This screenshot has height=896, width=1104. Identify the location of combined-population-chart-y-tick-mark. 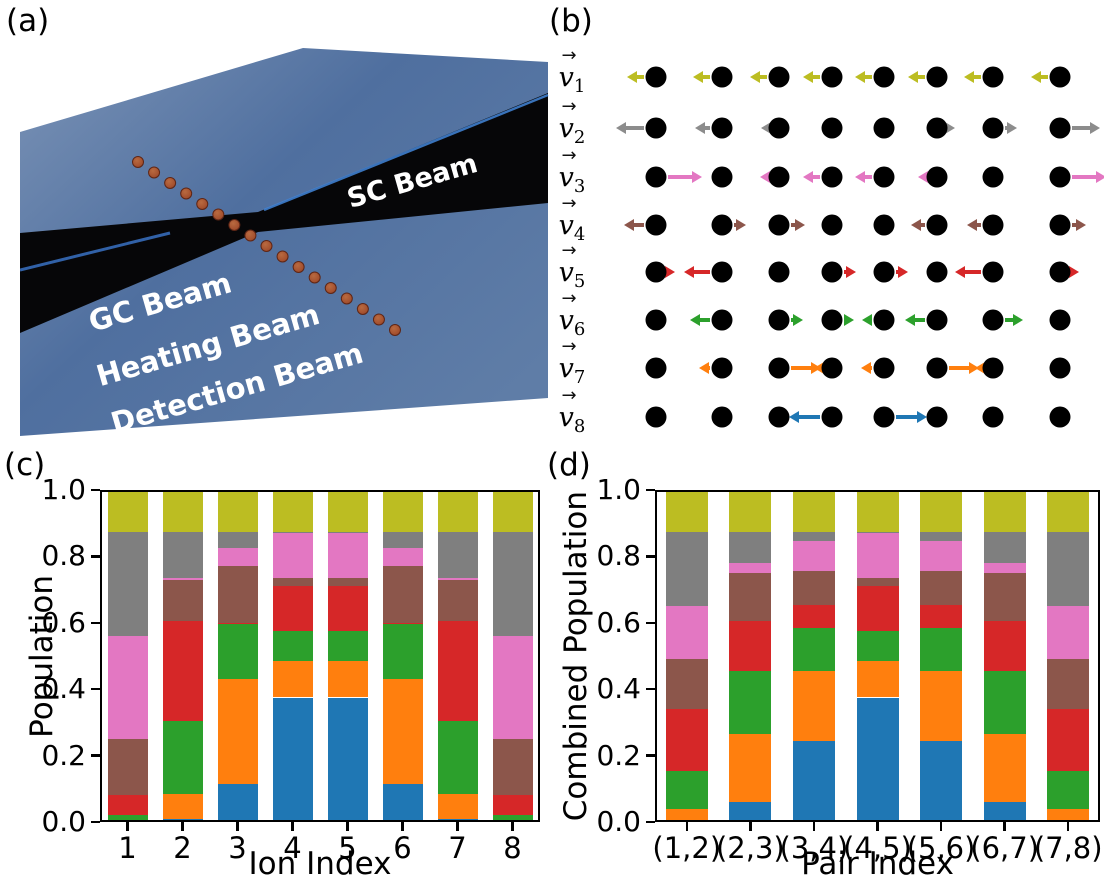
(650, 490).